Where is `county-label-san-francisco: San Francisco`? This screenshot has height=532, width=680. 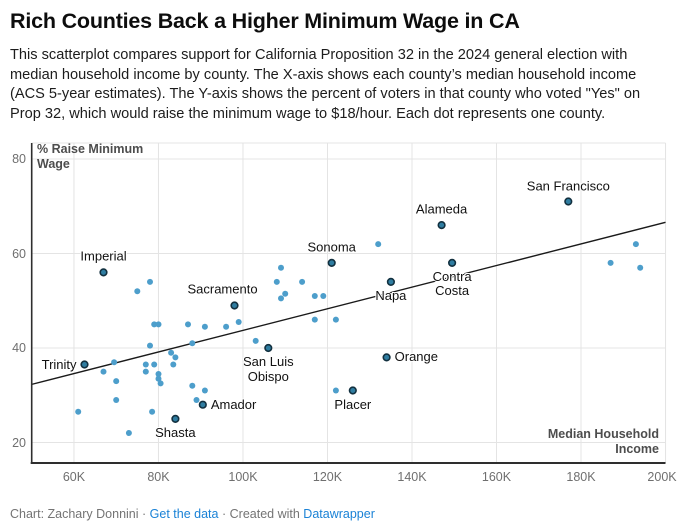 county-label-san-francisco: San Francisco is located at coordinates (568, 186).